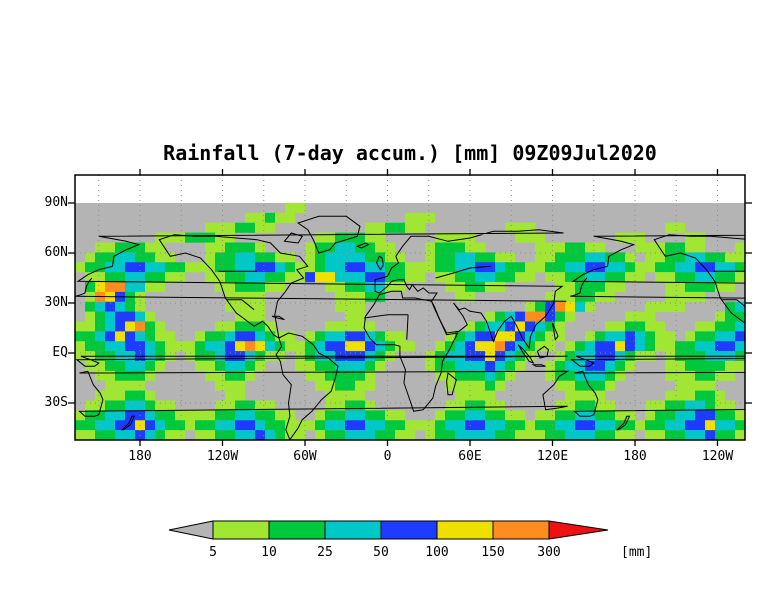  What do you see at coordinates (269, 552) in the screenshot?
I see `colorbar-level-10: 10` at bounding box center [269, 552].